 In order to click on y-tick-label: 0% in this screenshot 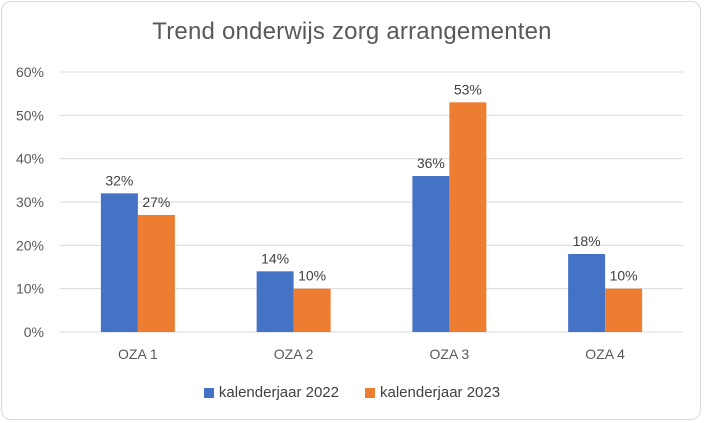, I will do `click(34, 332)`.